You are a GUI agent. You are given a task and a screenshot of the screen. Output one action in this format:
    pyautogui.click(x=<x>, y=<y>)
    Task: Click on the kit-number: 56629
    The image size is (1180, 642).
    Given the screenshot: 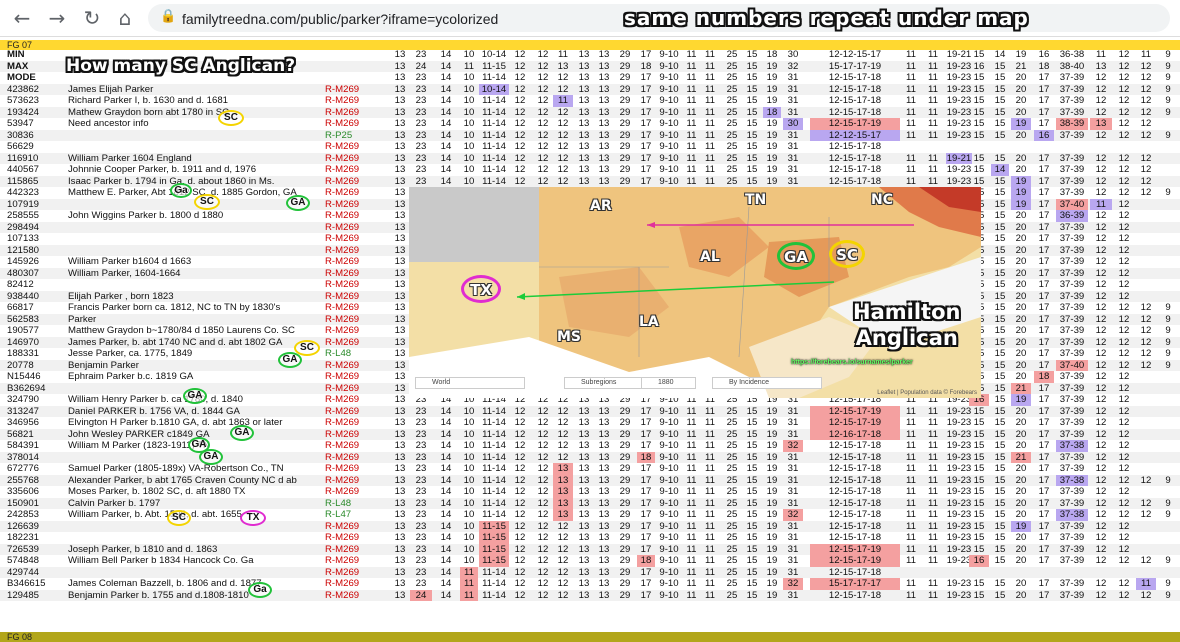 What is the action you would take?
    pyautogui.click(x=20, y=146)
    